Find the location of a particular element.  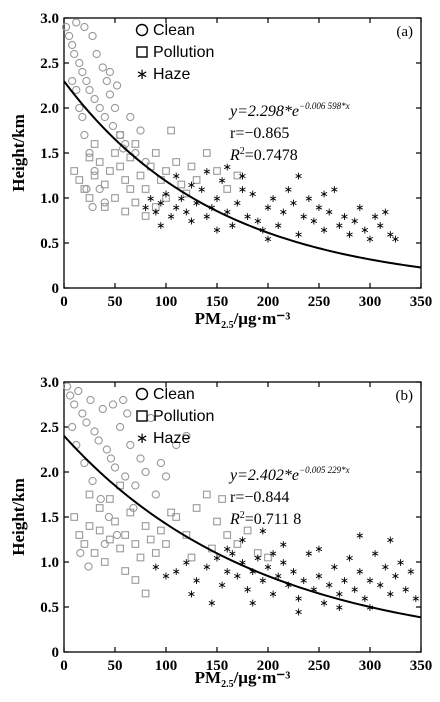

fit-r2-value: R2=0.7478 is located at coordinates (263, 155).